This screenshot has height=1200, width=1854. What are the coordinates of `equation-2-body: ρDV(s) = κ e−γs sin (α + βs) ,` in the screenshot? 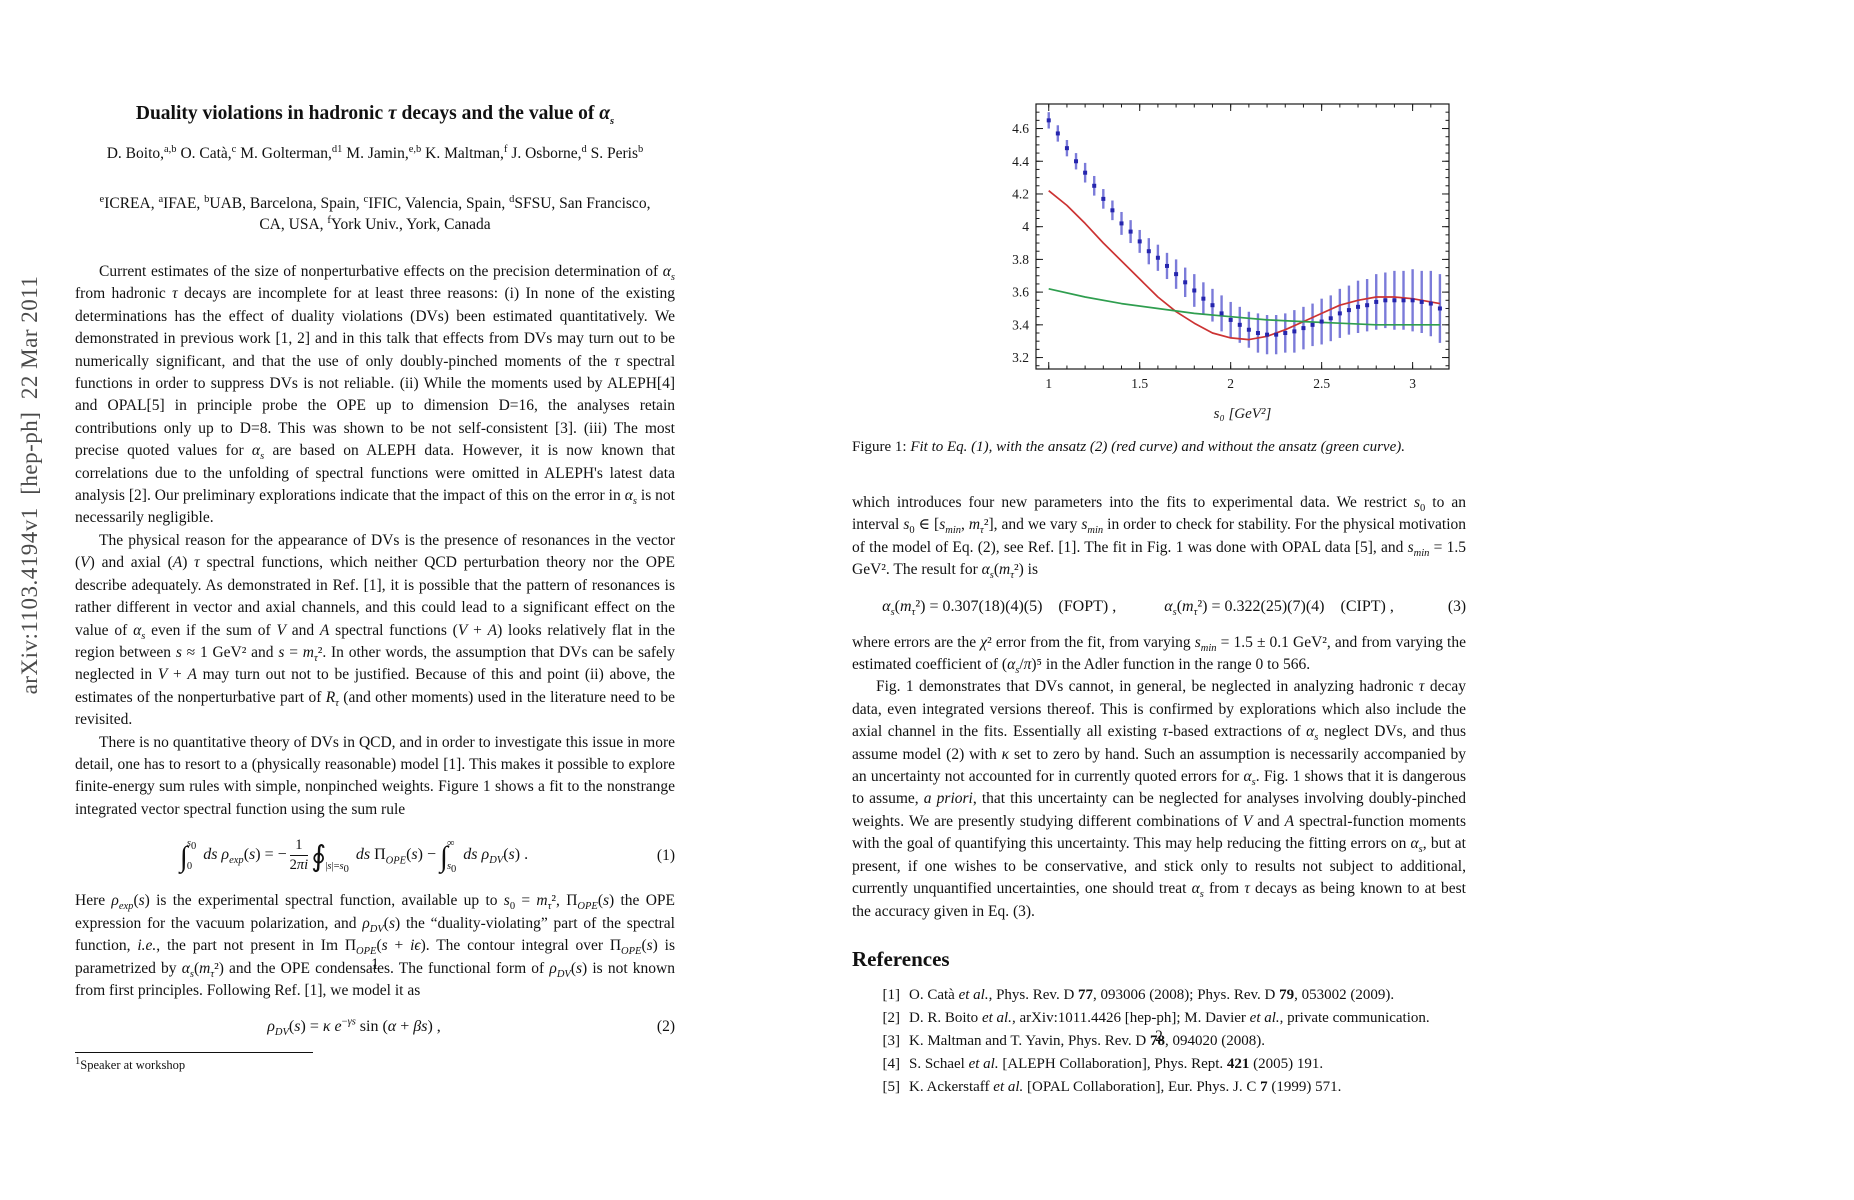 It's located at (354, 1028).